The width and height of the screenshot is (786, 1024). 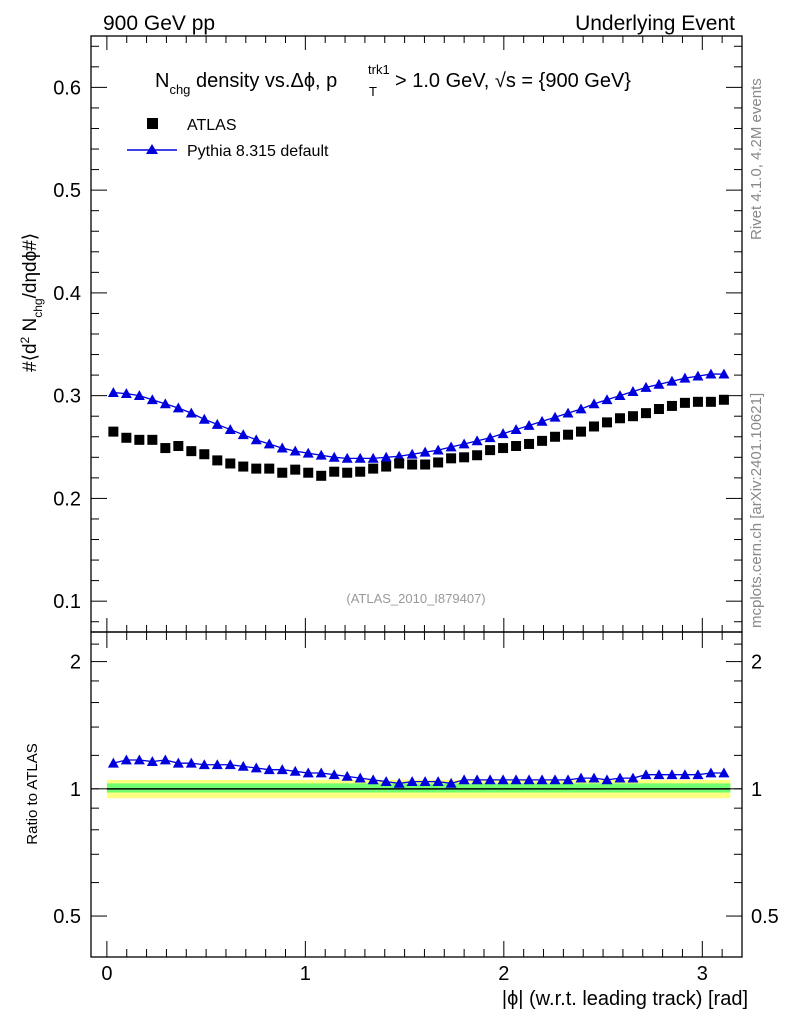 What do you see at coordinates (159, 23) in the screenshot?
I see `header-left: 900 GeV pp` at bounding box center [159, 23].